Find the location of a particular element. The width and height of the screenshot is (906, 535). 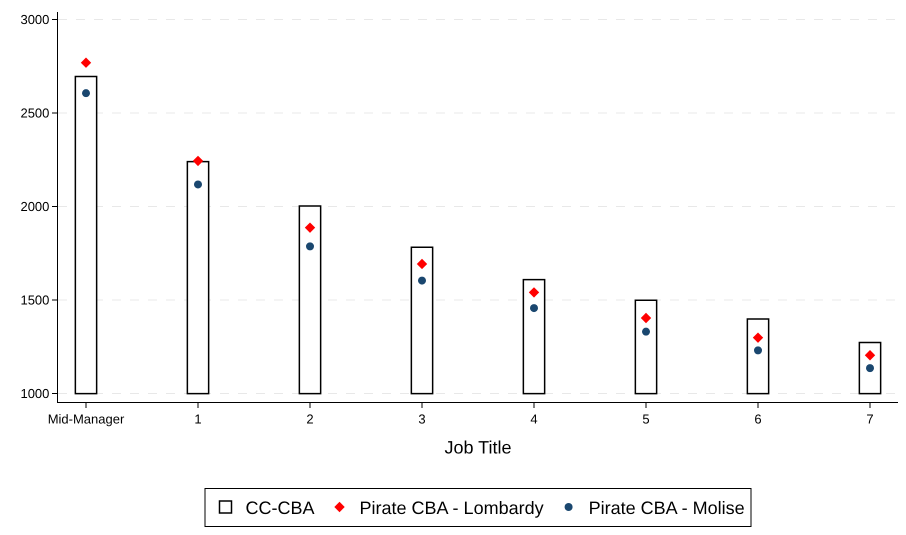

y-tick-label: 1000 is located at coordinates (35, 394).